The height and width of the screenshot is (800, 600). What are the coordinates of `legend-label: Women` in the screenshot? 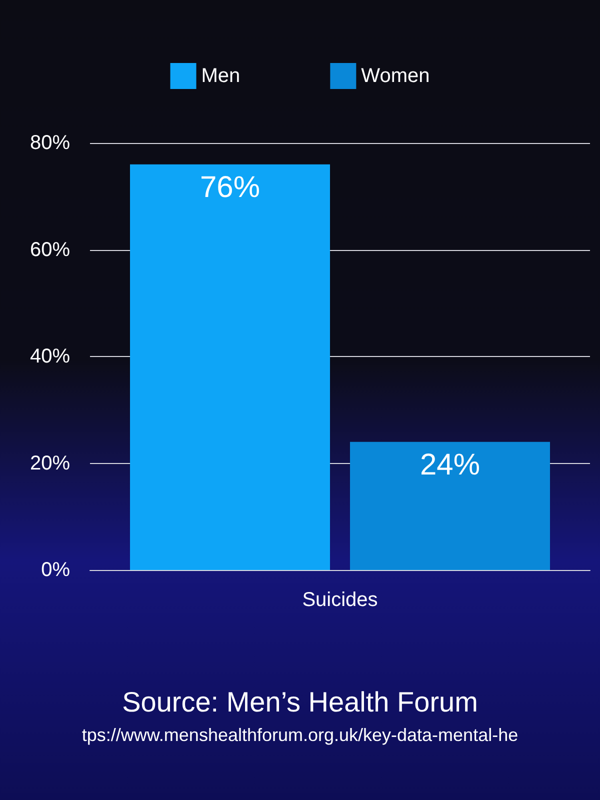 It's located at (395, 76).